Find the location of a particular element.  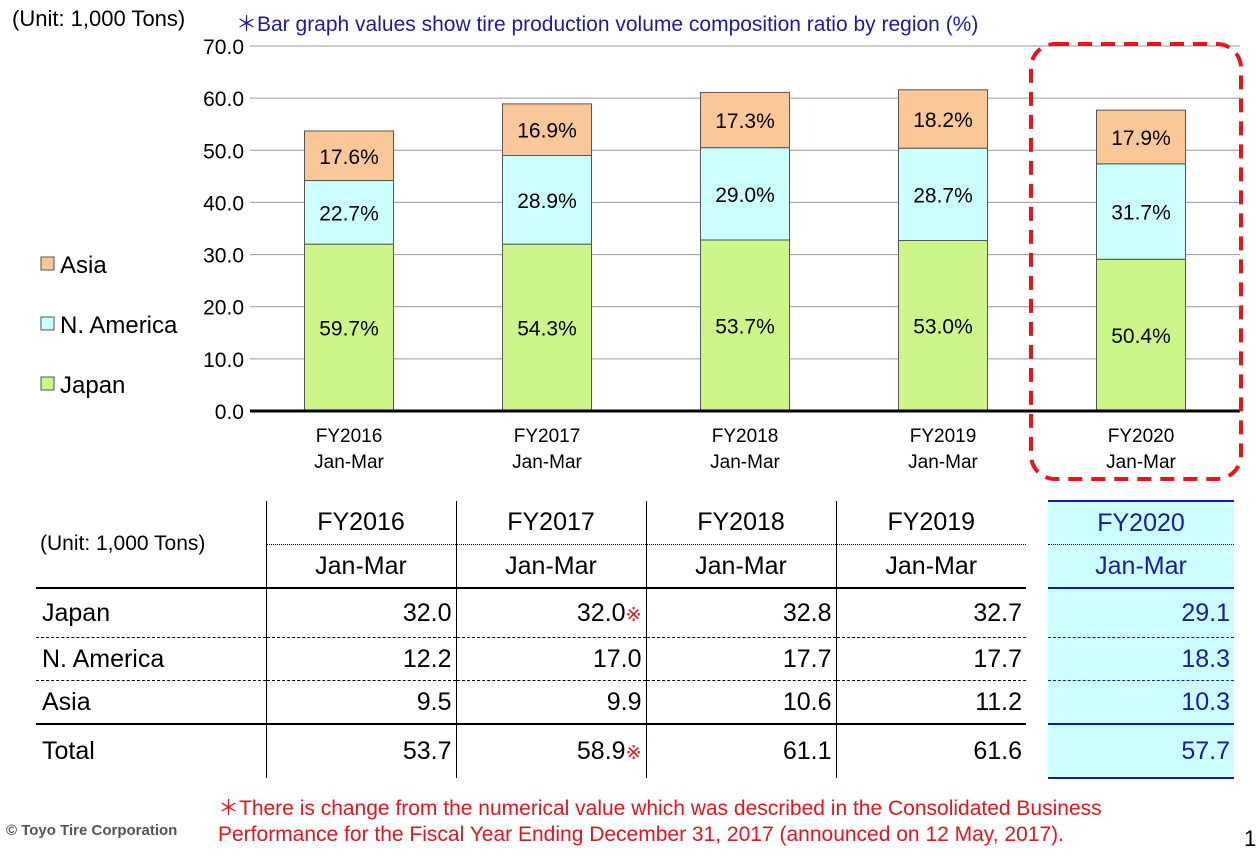

table-value: 61.1 is located at coordinates (740, 751).